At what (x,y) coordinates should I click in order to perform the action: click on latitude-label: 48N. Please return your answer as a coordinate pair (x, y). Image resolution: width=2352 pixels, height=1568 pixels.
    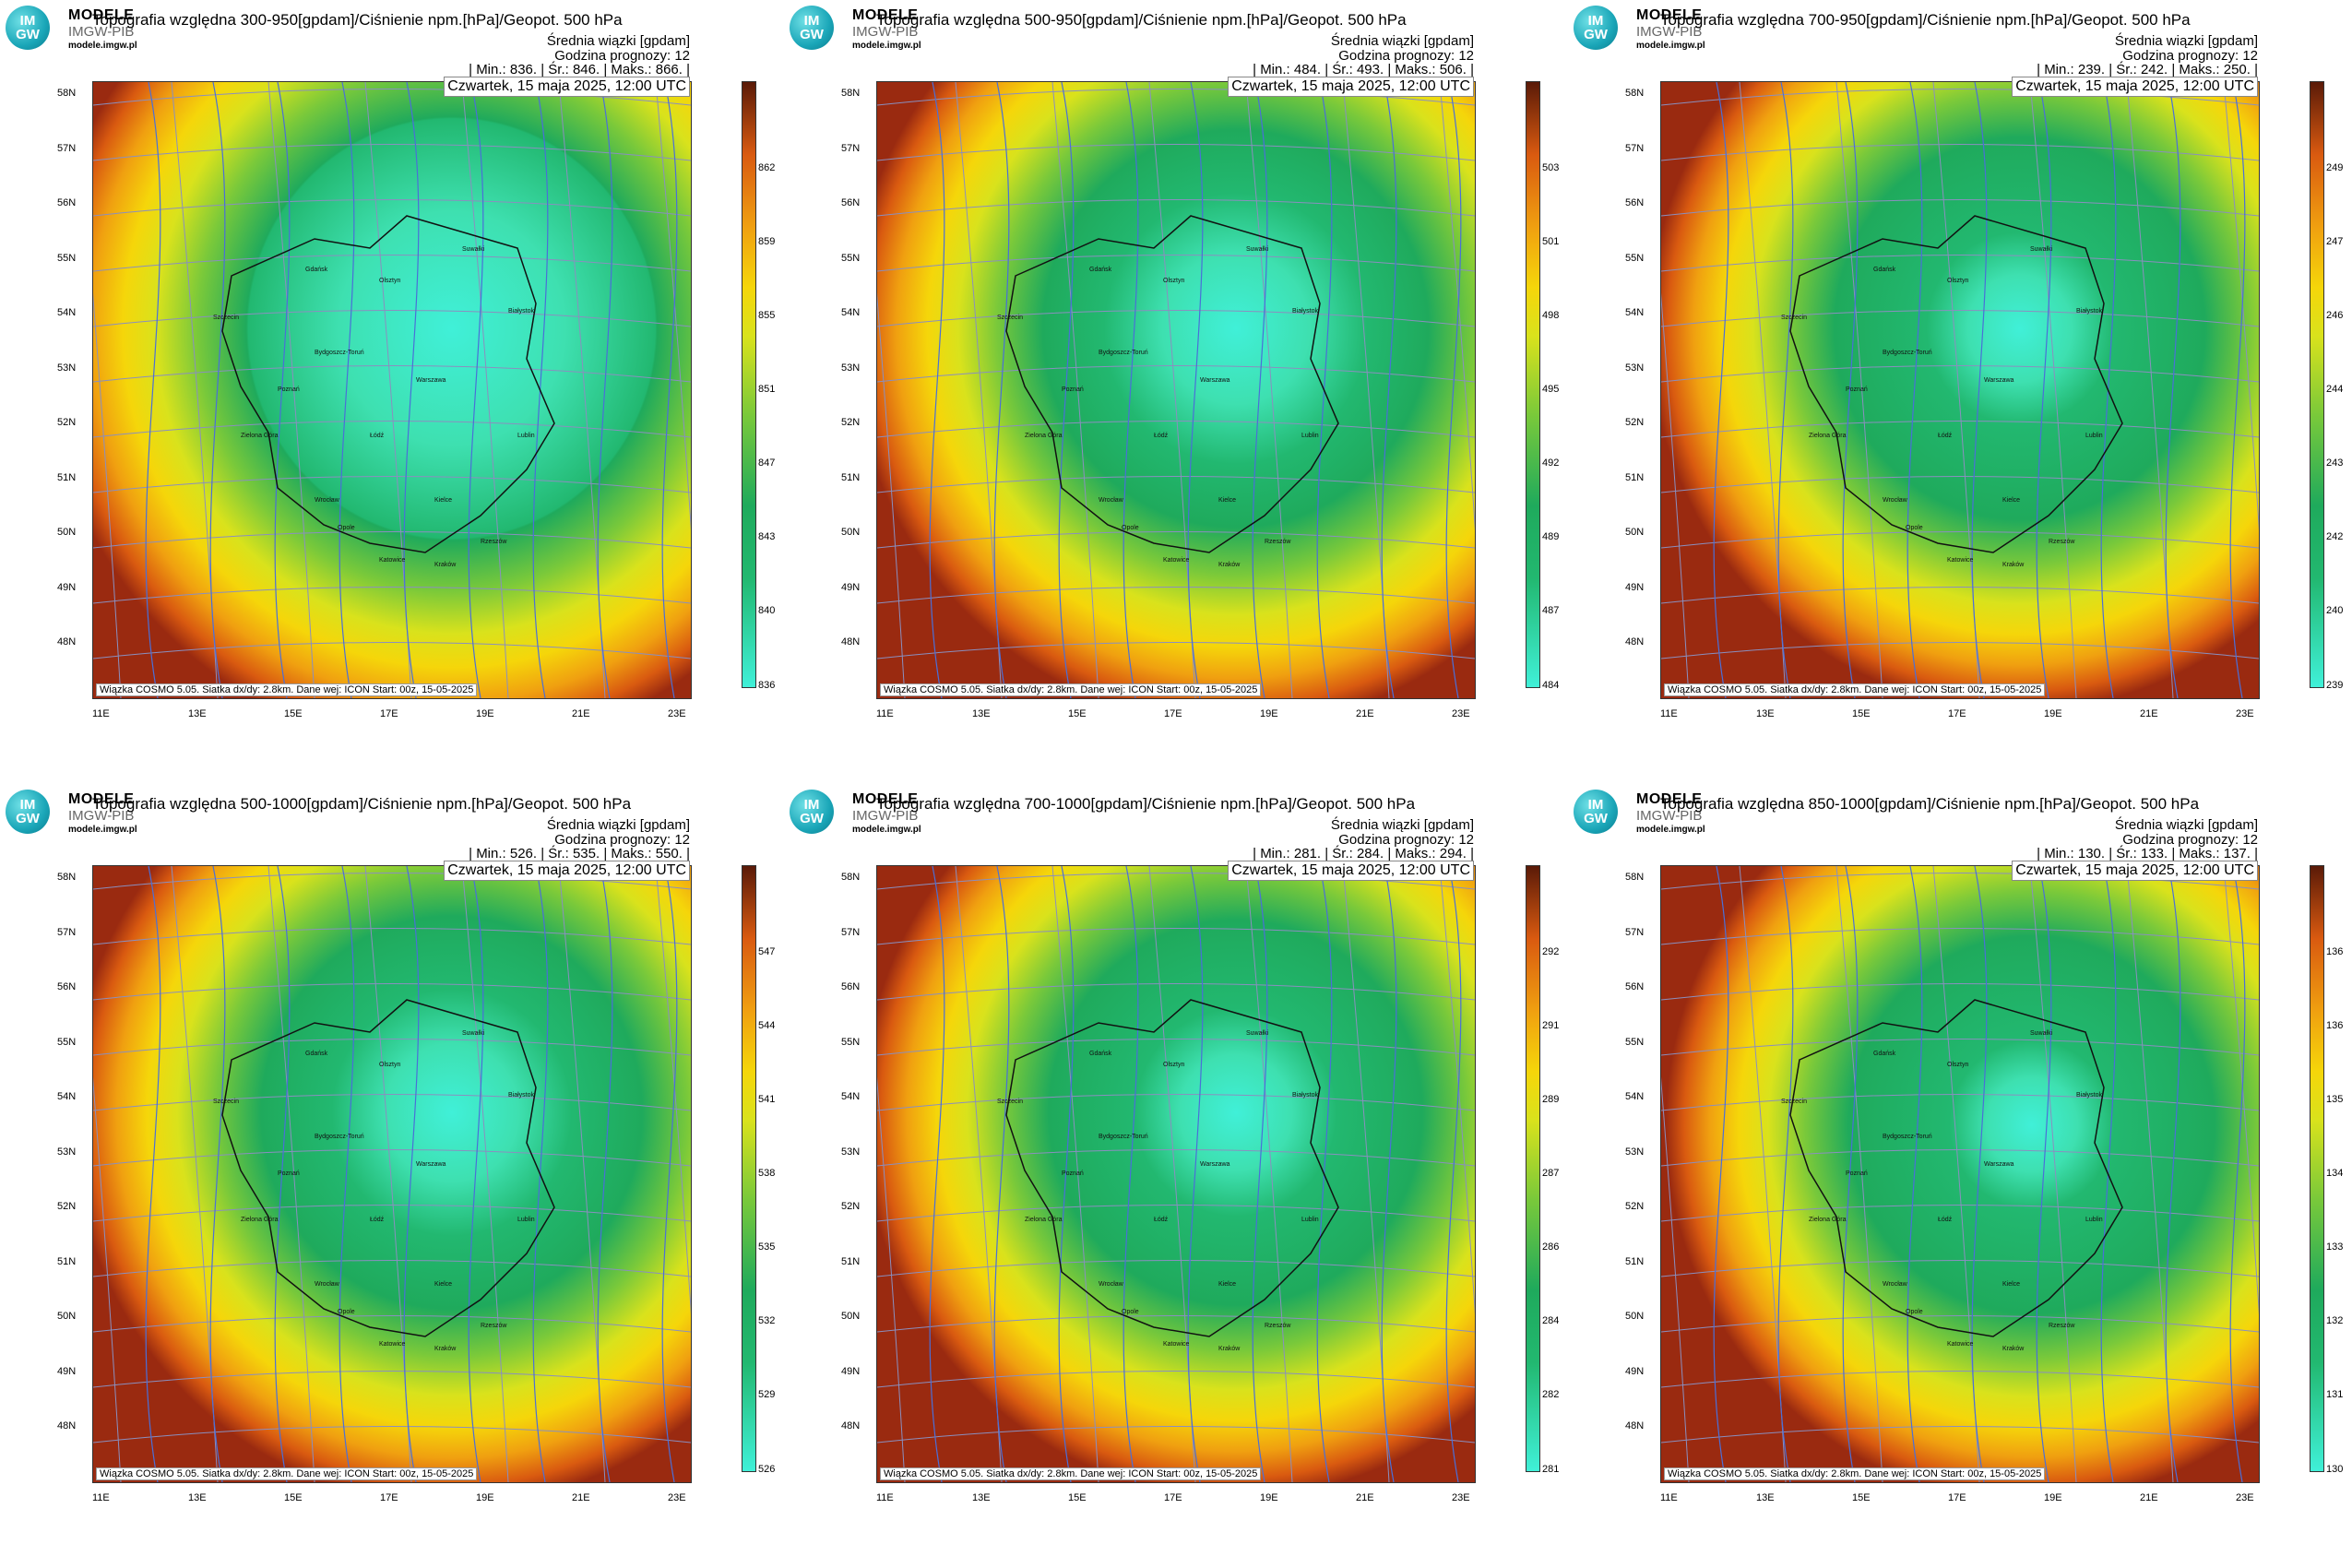
    Looking at the image, I should click on (67, 641).